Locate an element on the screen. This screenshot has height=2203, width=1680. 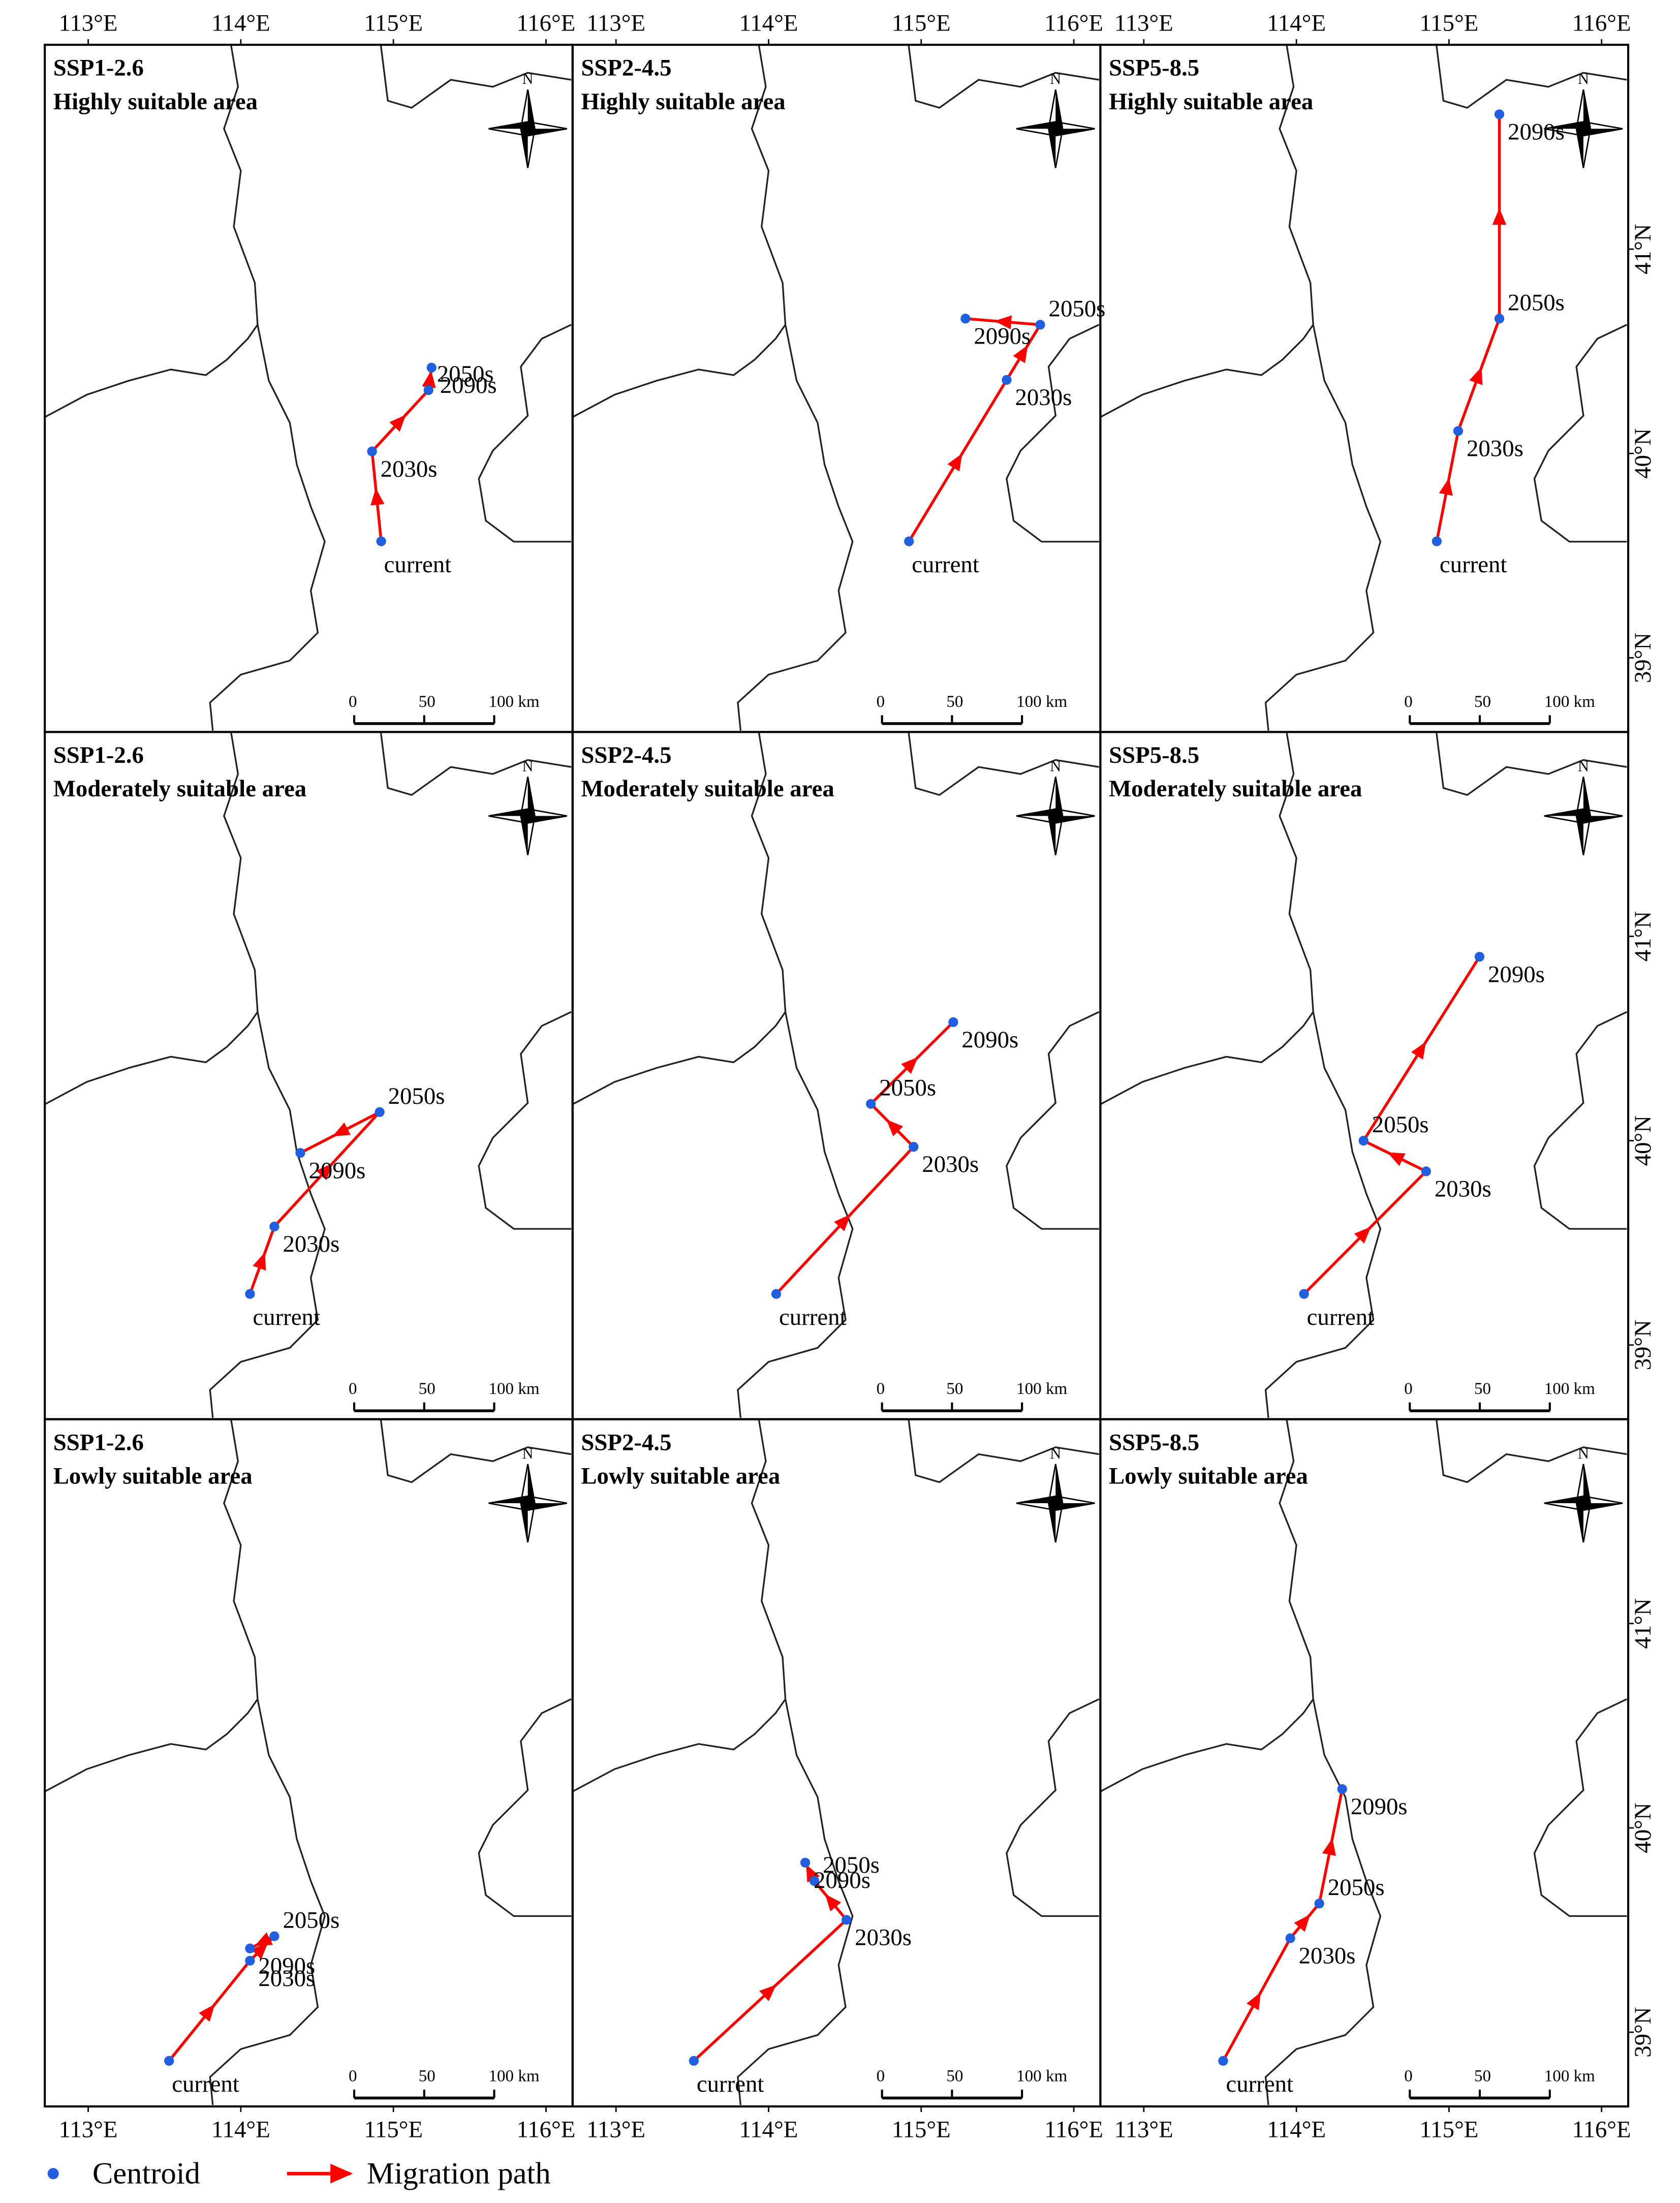
panel-scenario: SSP1-2.6 is located at coordinates (98, 68).